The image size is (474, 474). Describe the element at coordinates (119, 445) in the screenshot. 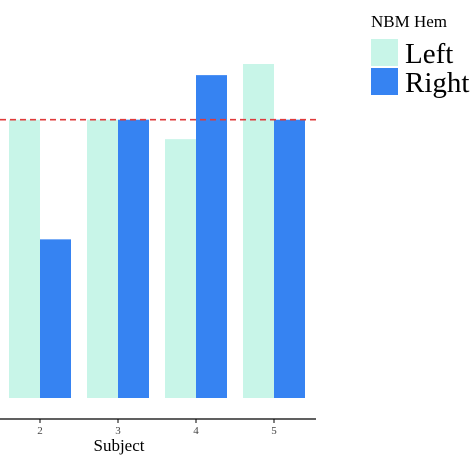

I see `x-axis-label: Subject` at that location.